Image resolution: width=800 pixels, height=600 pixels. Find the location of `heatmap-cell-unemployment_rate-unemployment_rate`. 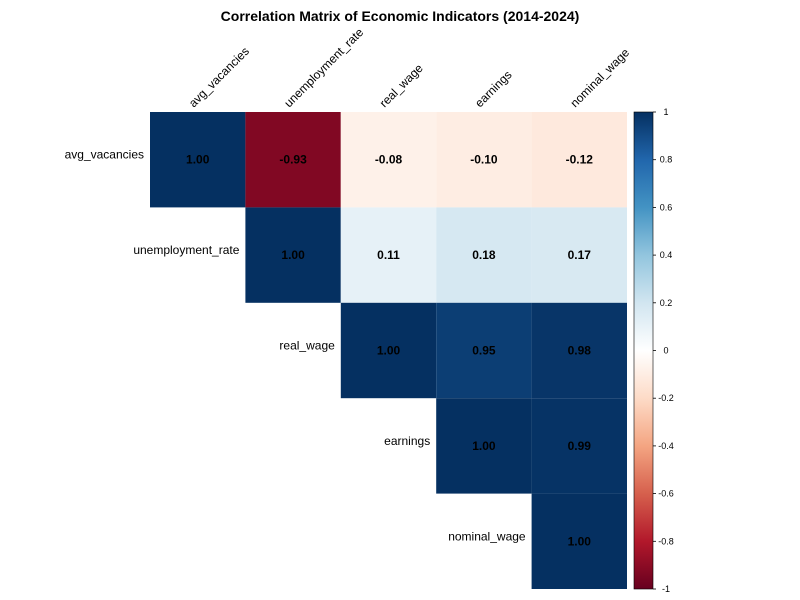

heatmap-cell-unemployment_rate-unemployment_rate is located at coordinates (293, 255).